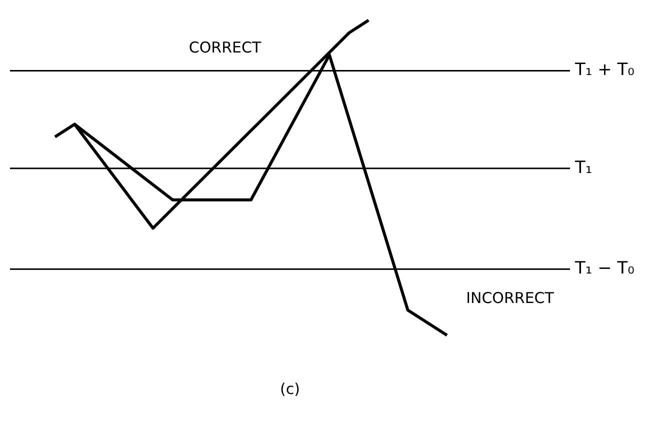 This screenshot has width=652, height=422. What do you see at coordinates (510, 298) in the screenshot?
I see `text: INCORRECT` at bounding box center [510, 298].